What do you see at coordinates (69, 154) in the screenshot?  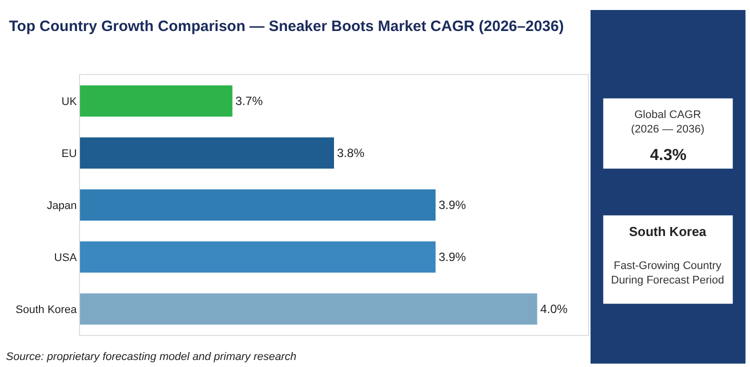 I see `y-tick-label: EU` at bounding box center [69, 154].